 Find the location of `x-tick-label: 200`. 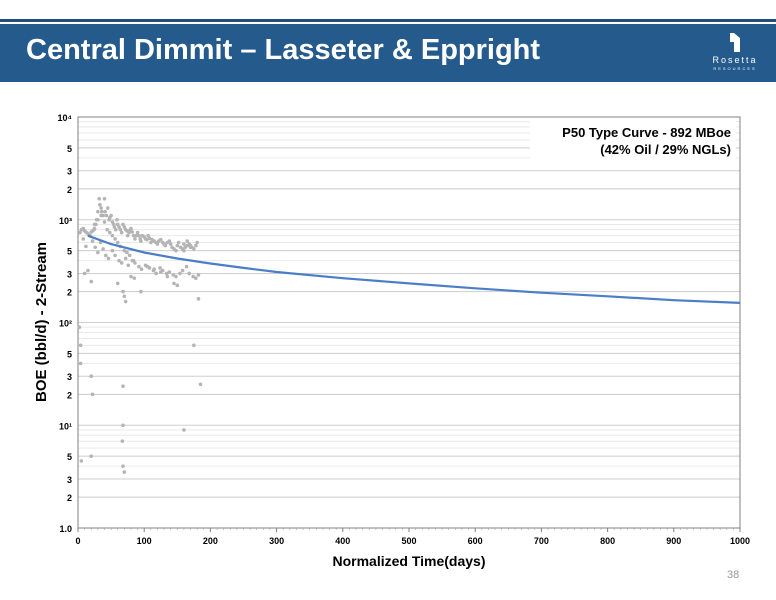

x-tick-label: 200 is located at coordinates (210, 541).